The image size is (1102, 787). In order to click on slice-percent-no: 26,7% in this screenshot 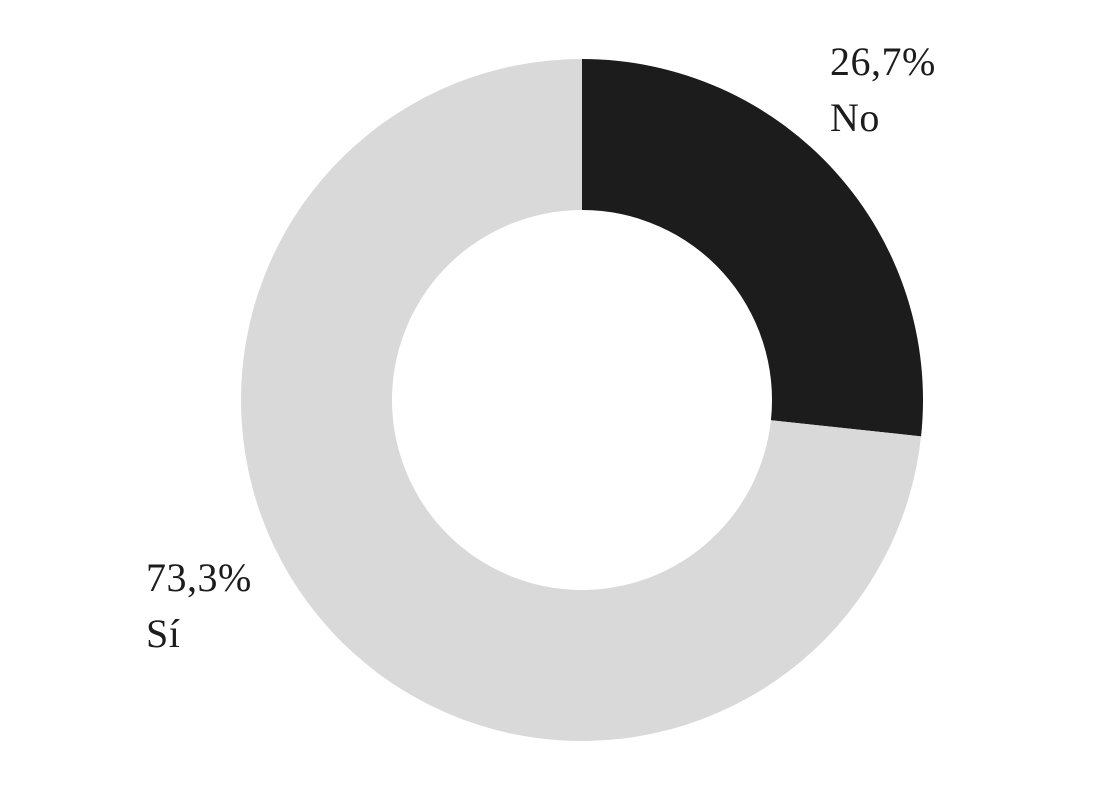, I will do `click(883, 61)`.